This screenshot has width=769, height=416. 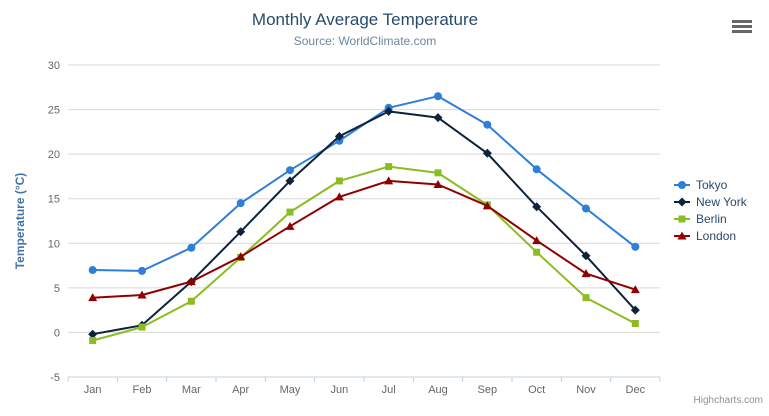 I want to click on diamond-marker-icon, so click(x=682, y=201).